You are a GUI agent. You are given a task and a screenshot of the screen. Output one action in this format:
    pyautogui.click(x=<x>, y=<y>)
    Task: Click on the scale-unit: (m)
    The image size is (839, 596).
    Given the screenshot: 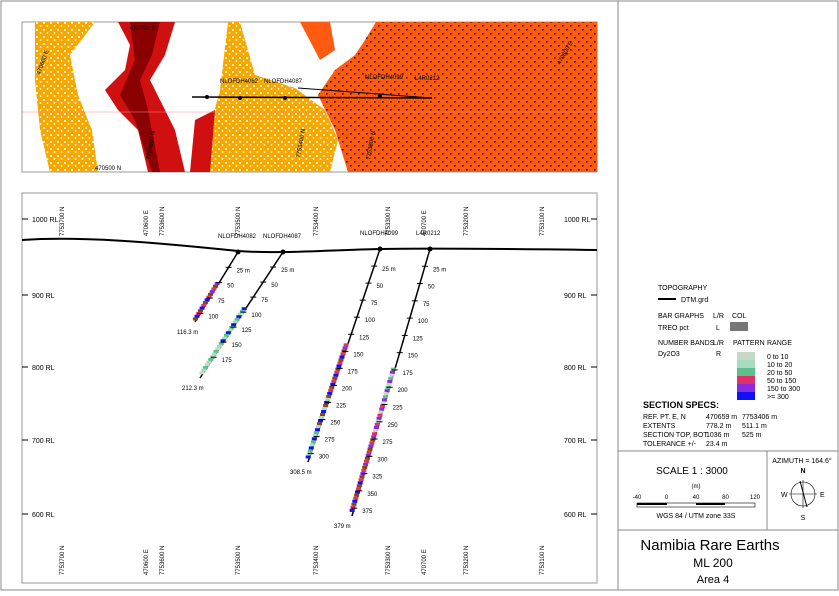 What is the action you would take?
    pyautogui.click(x=696, y=487)
    